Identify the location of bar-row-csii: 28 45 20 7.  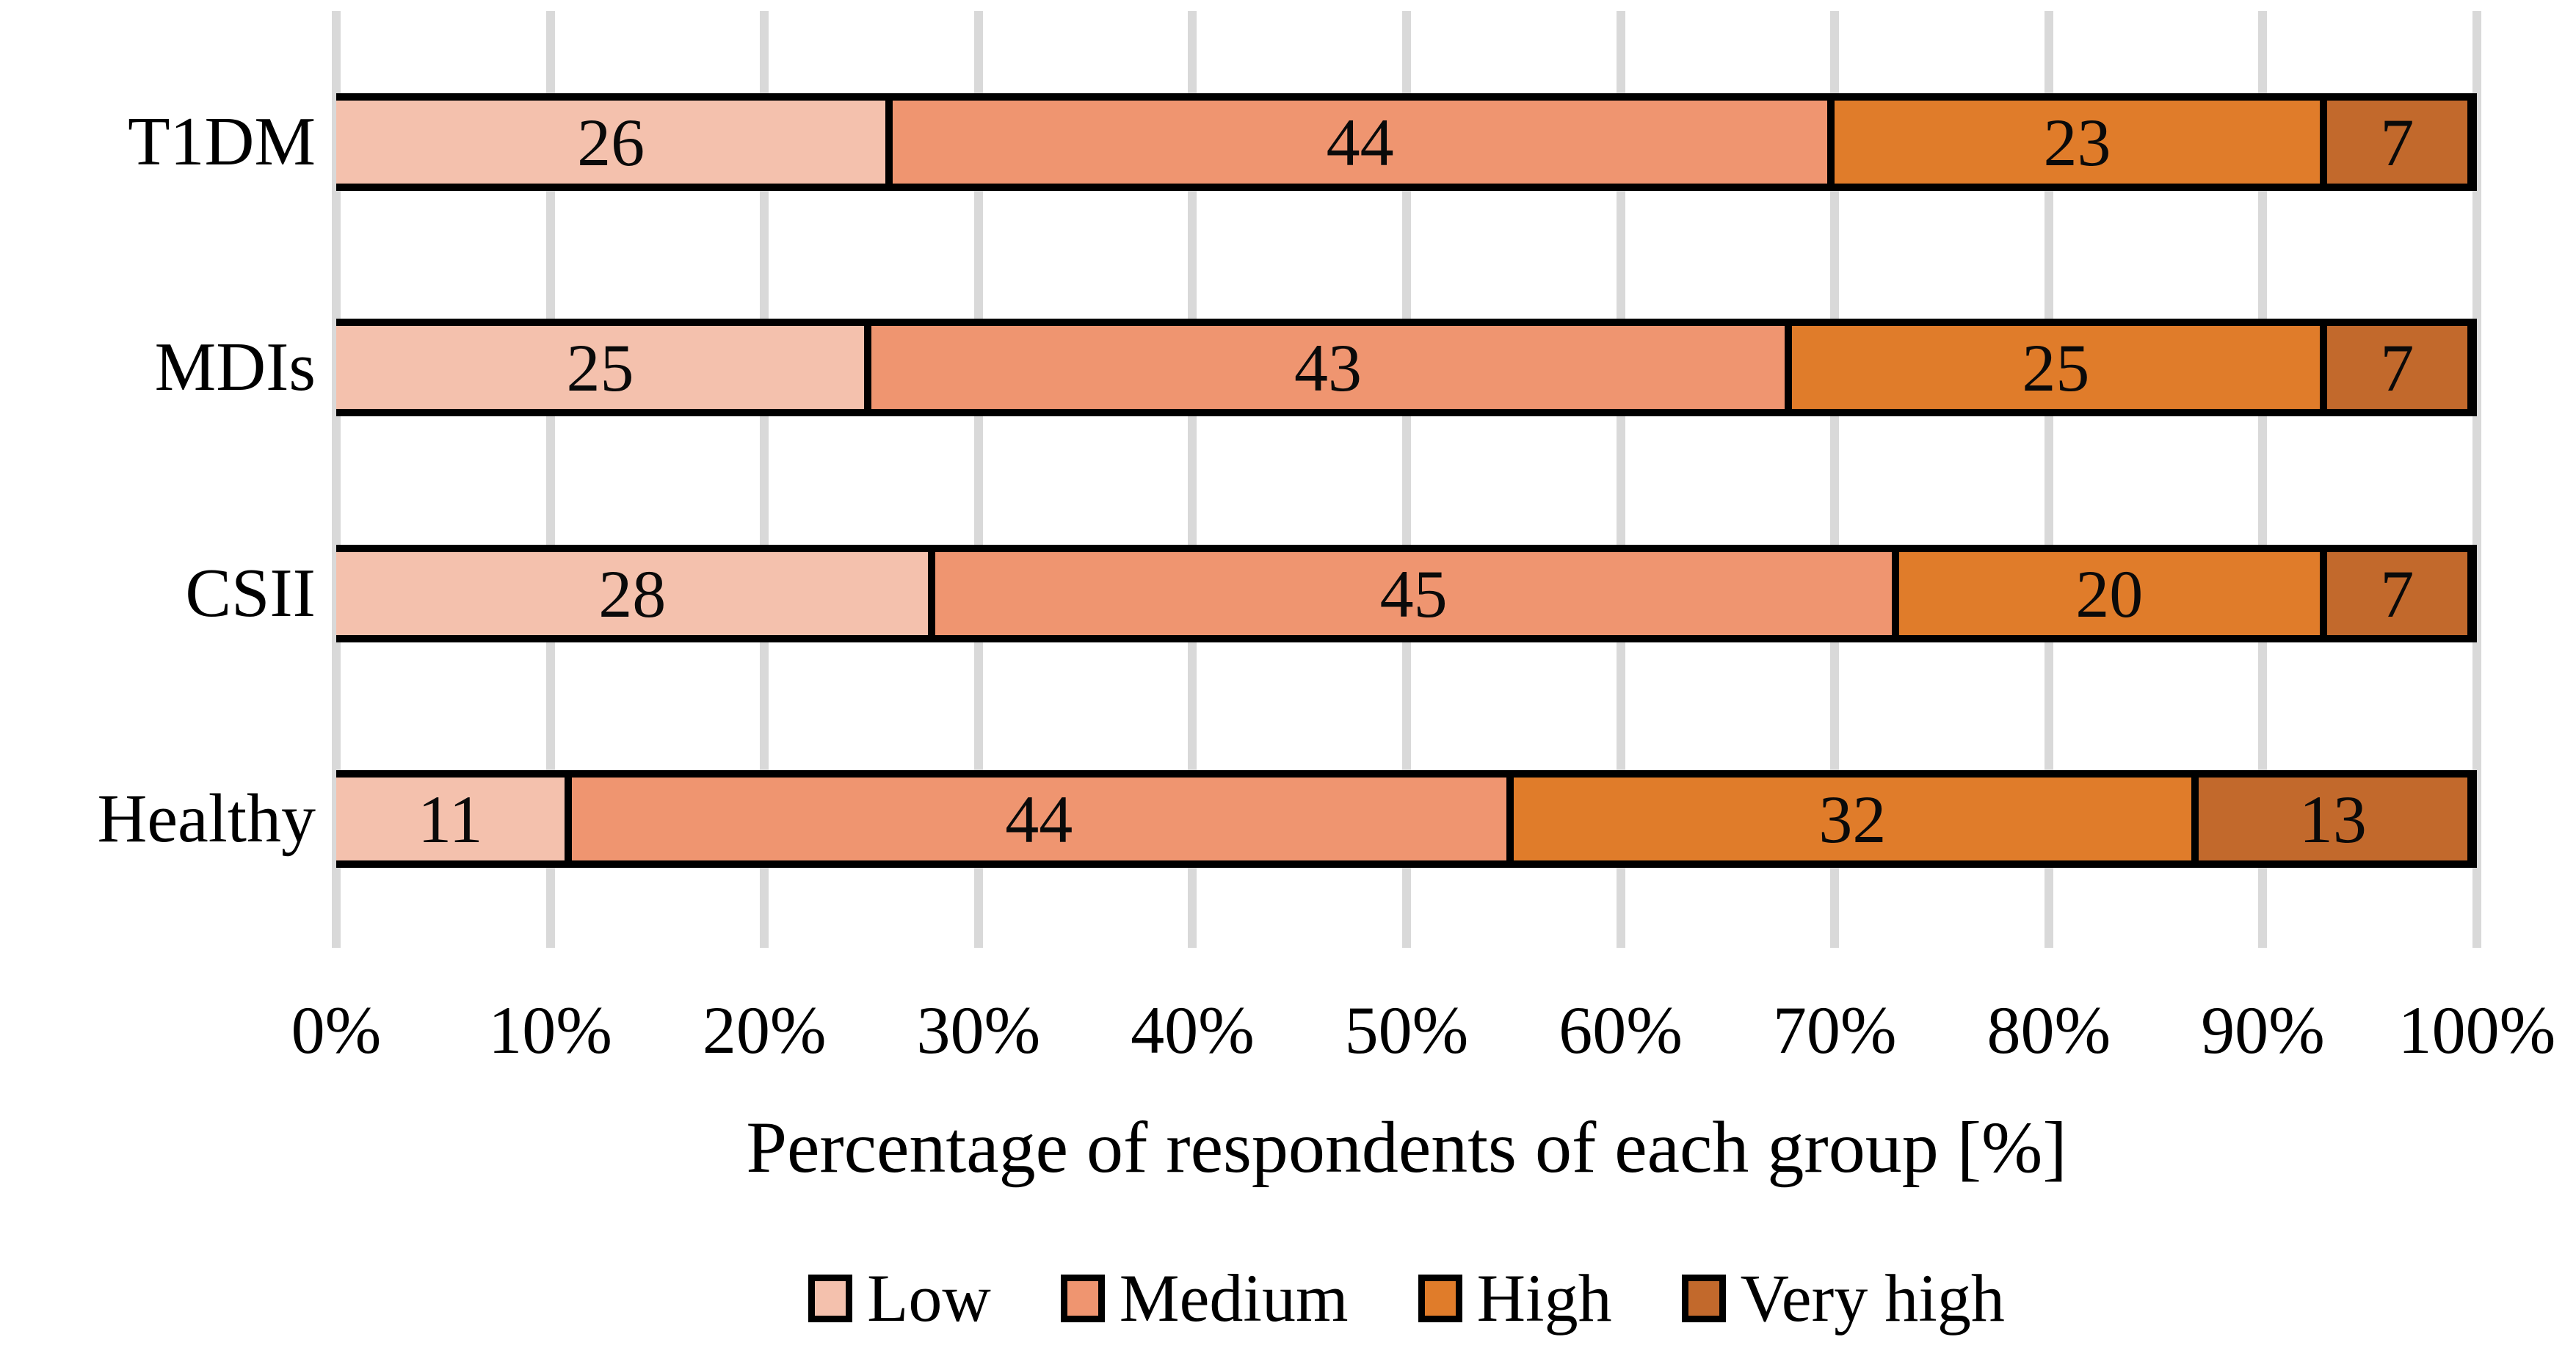
(1406, 593).